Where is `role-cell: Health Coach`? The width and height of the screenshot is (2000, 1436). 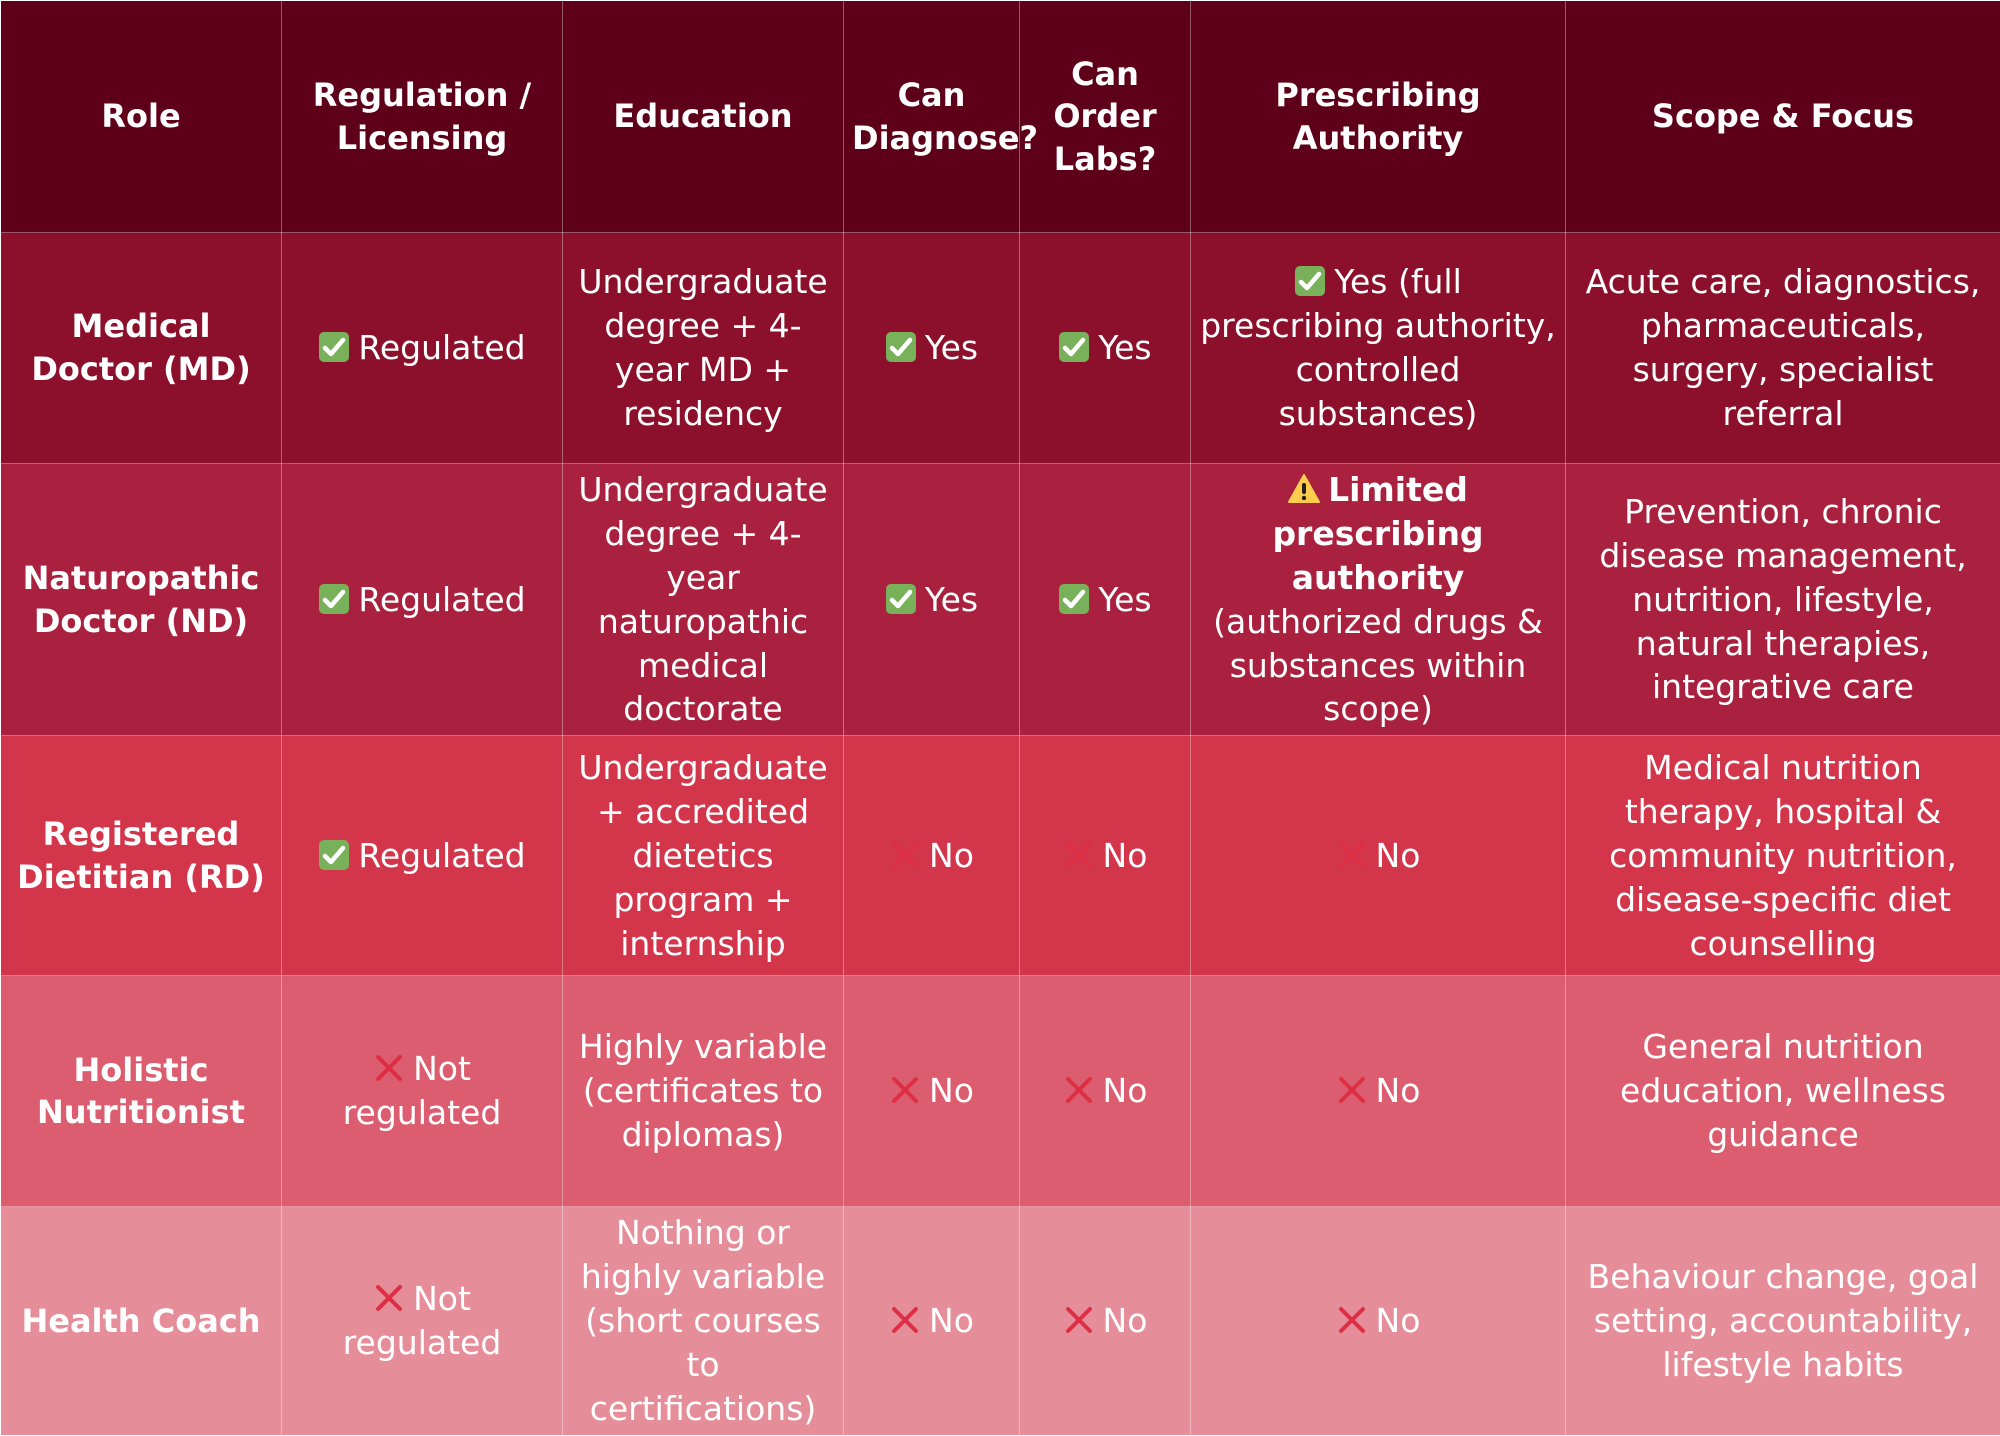
role-cell: Health Coach is located at coordinates (141, 1321).